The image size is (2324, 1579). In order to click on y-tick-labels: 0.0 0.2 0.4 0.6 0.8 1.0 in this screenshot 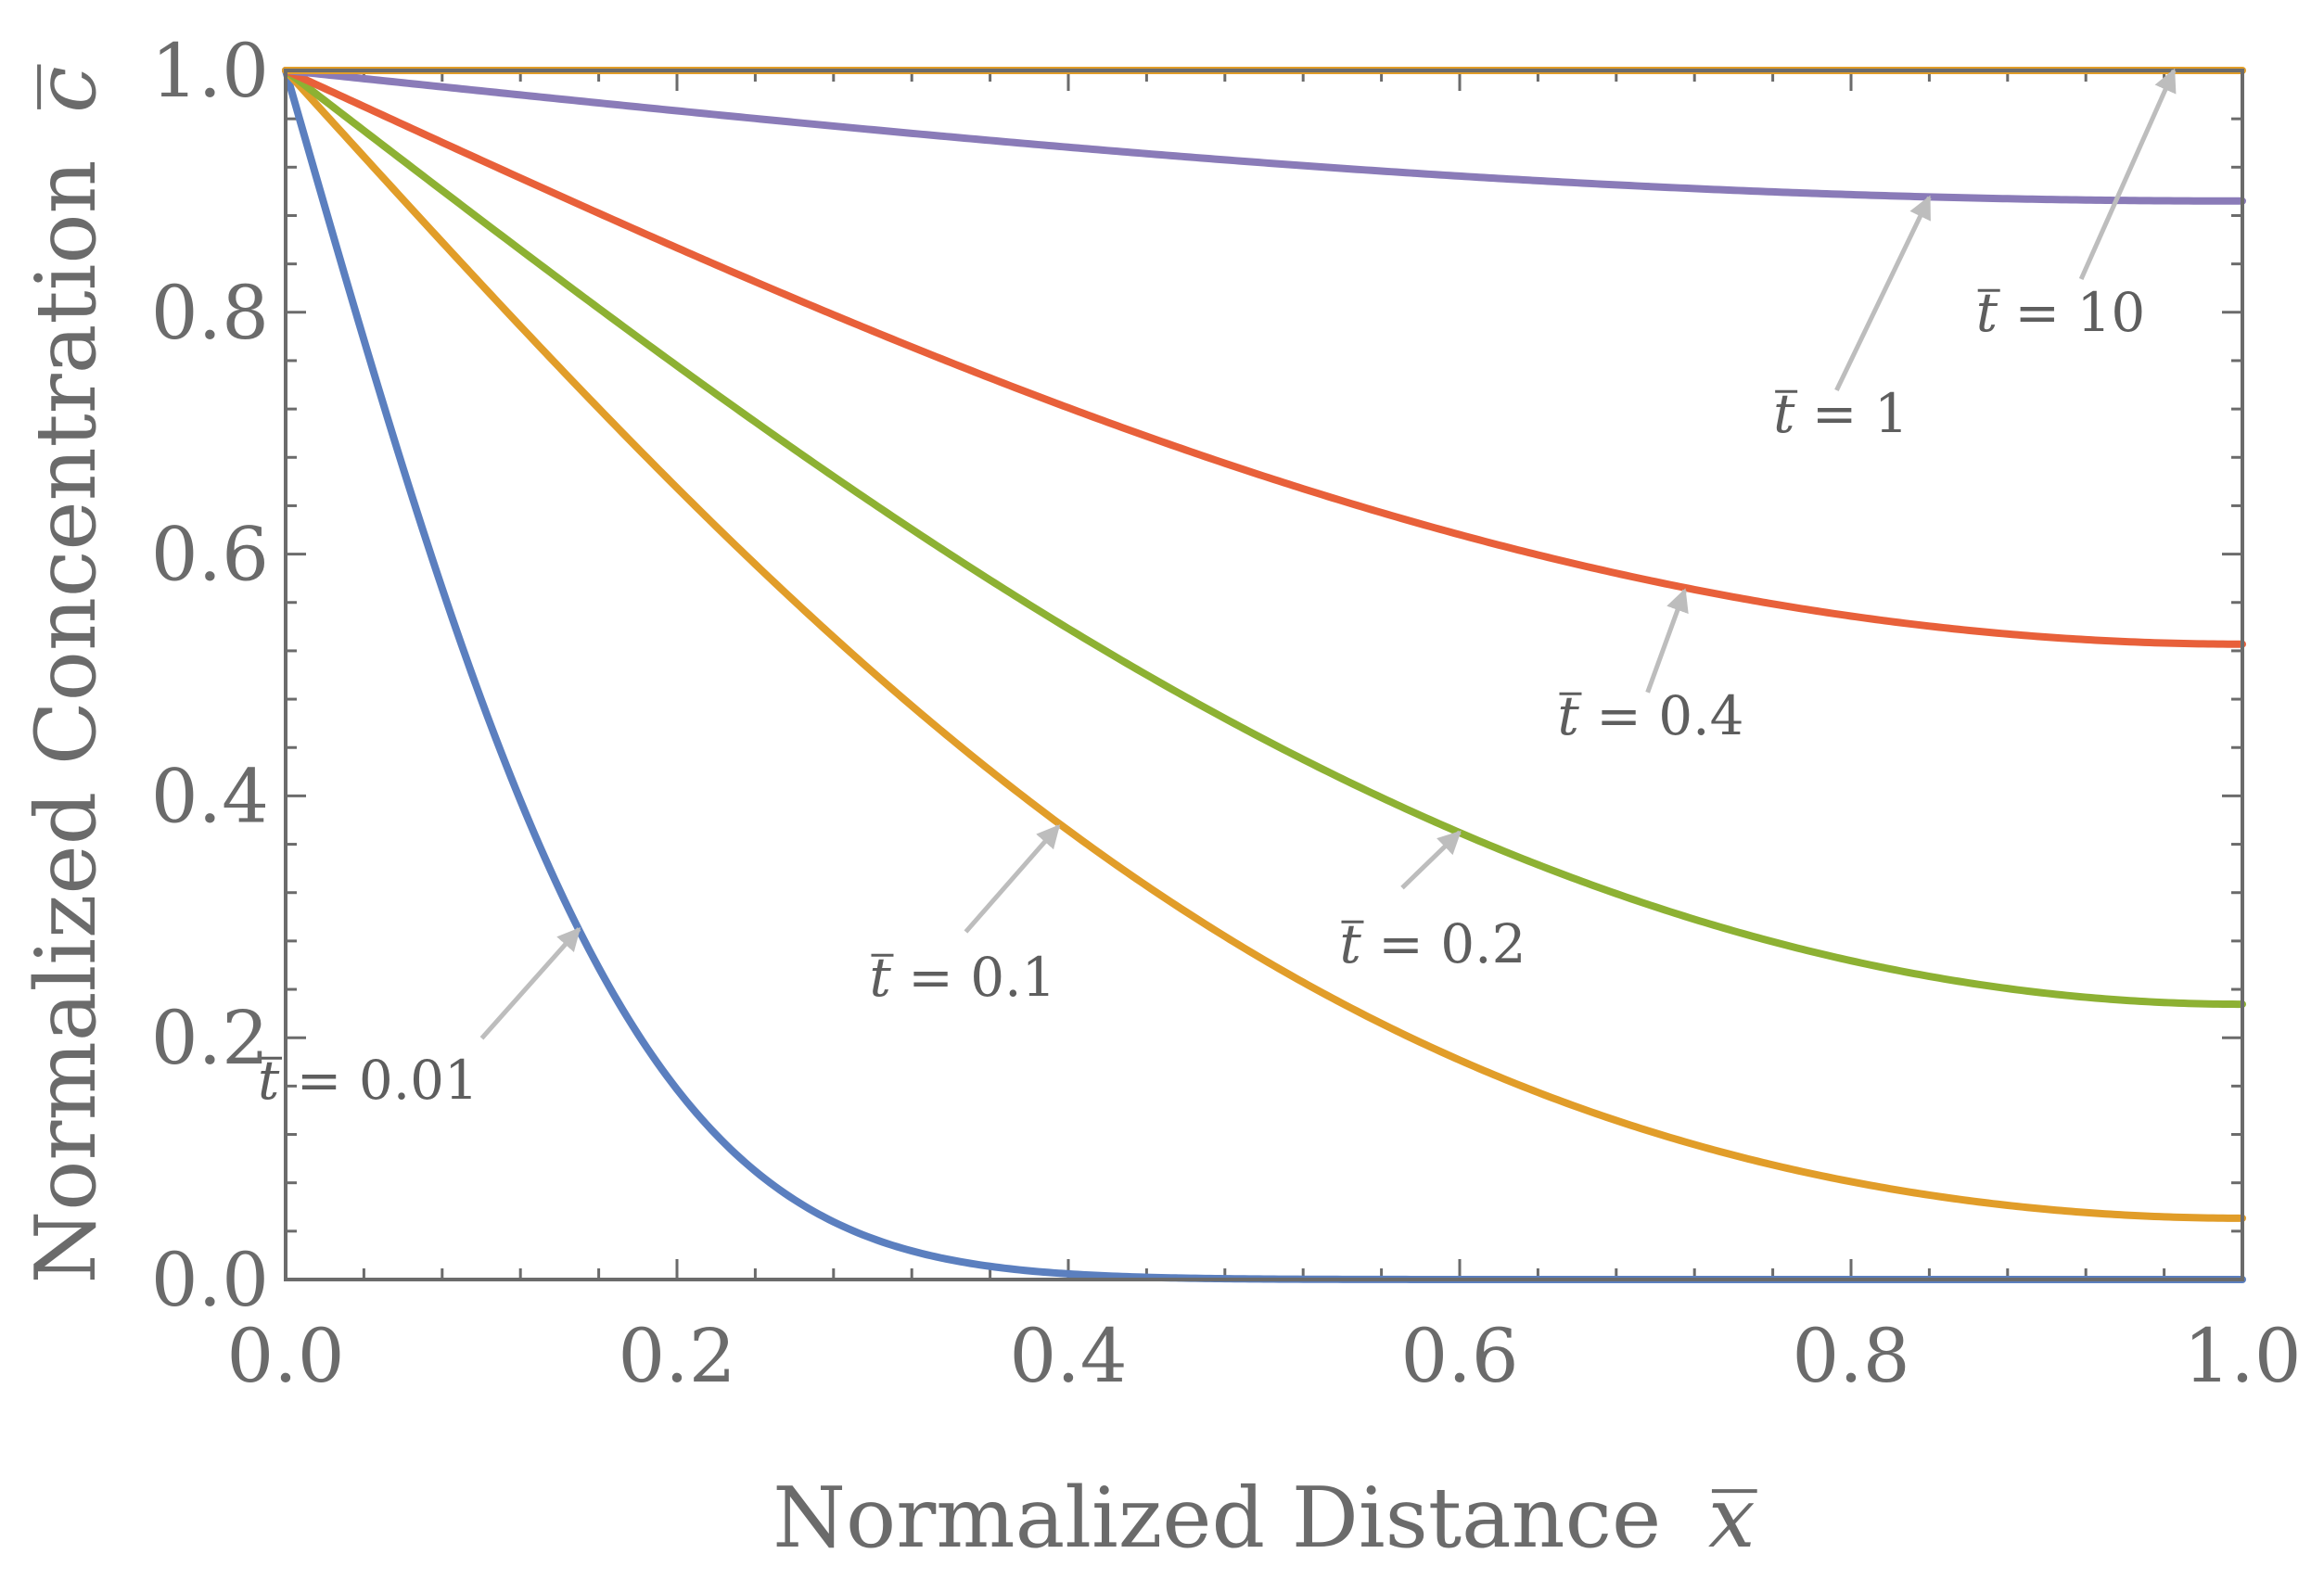, I will do `click(210, 675)`.